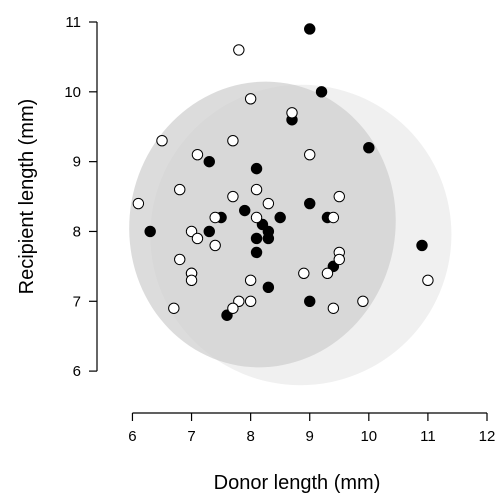 The height and width of the screenshot is (501, 500). Describe the element at coordinates (77, 301) in the screenshot. I see `y-tick-label-7: 7` at that location.